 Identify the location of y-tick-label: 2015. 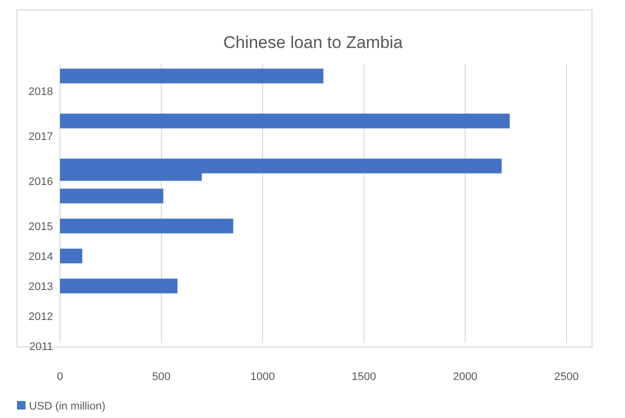
(40, 226).